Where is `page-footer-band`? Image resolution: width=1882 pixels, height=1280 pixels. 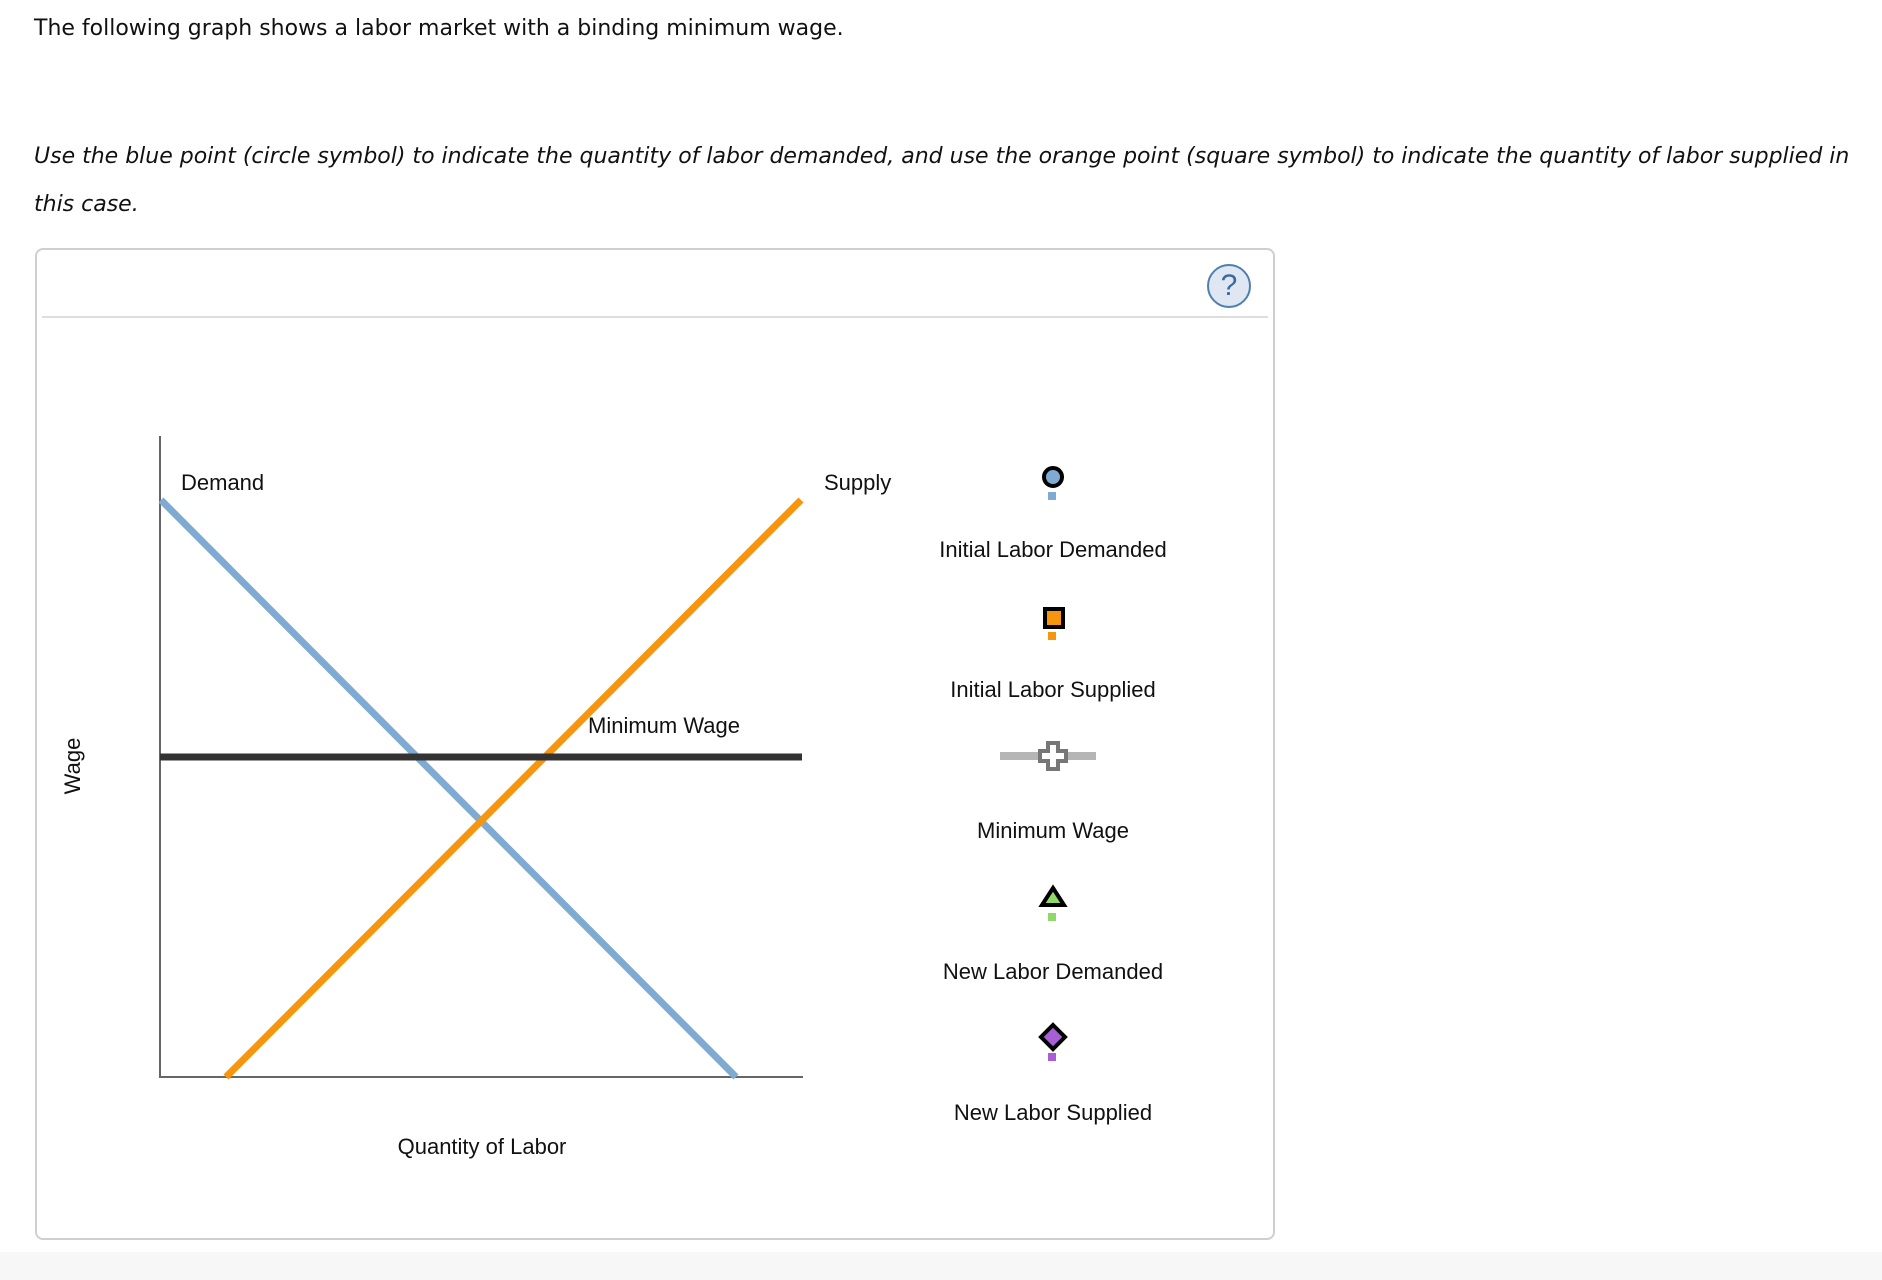 page-footer-band is located at coordinates (941, 1266).